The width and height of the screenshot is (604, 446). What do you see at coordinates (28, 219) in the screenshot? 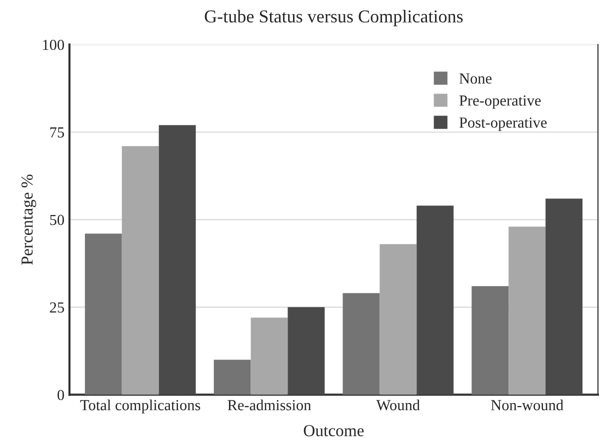
I see `y-axis-title: Percentage %` at bounding box center [28, 219].